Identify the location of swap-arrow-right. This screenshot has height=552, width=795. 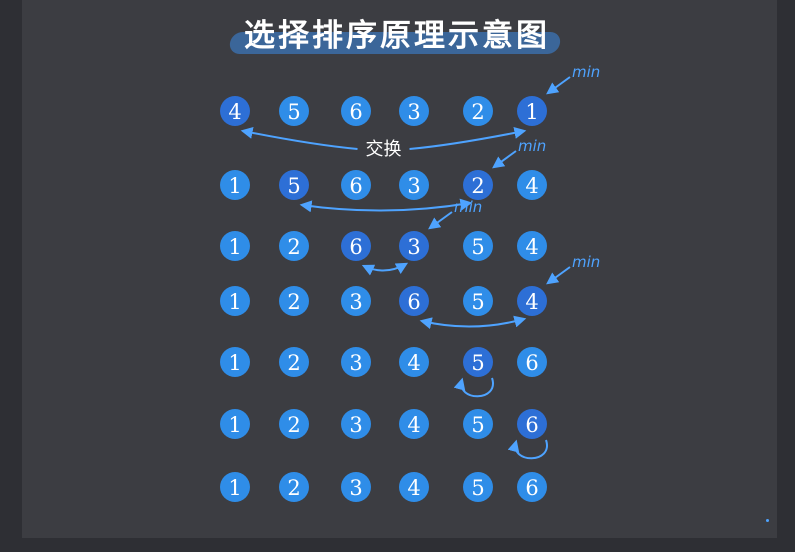
(468, 138).